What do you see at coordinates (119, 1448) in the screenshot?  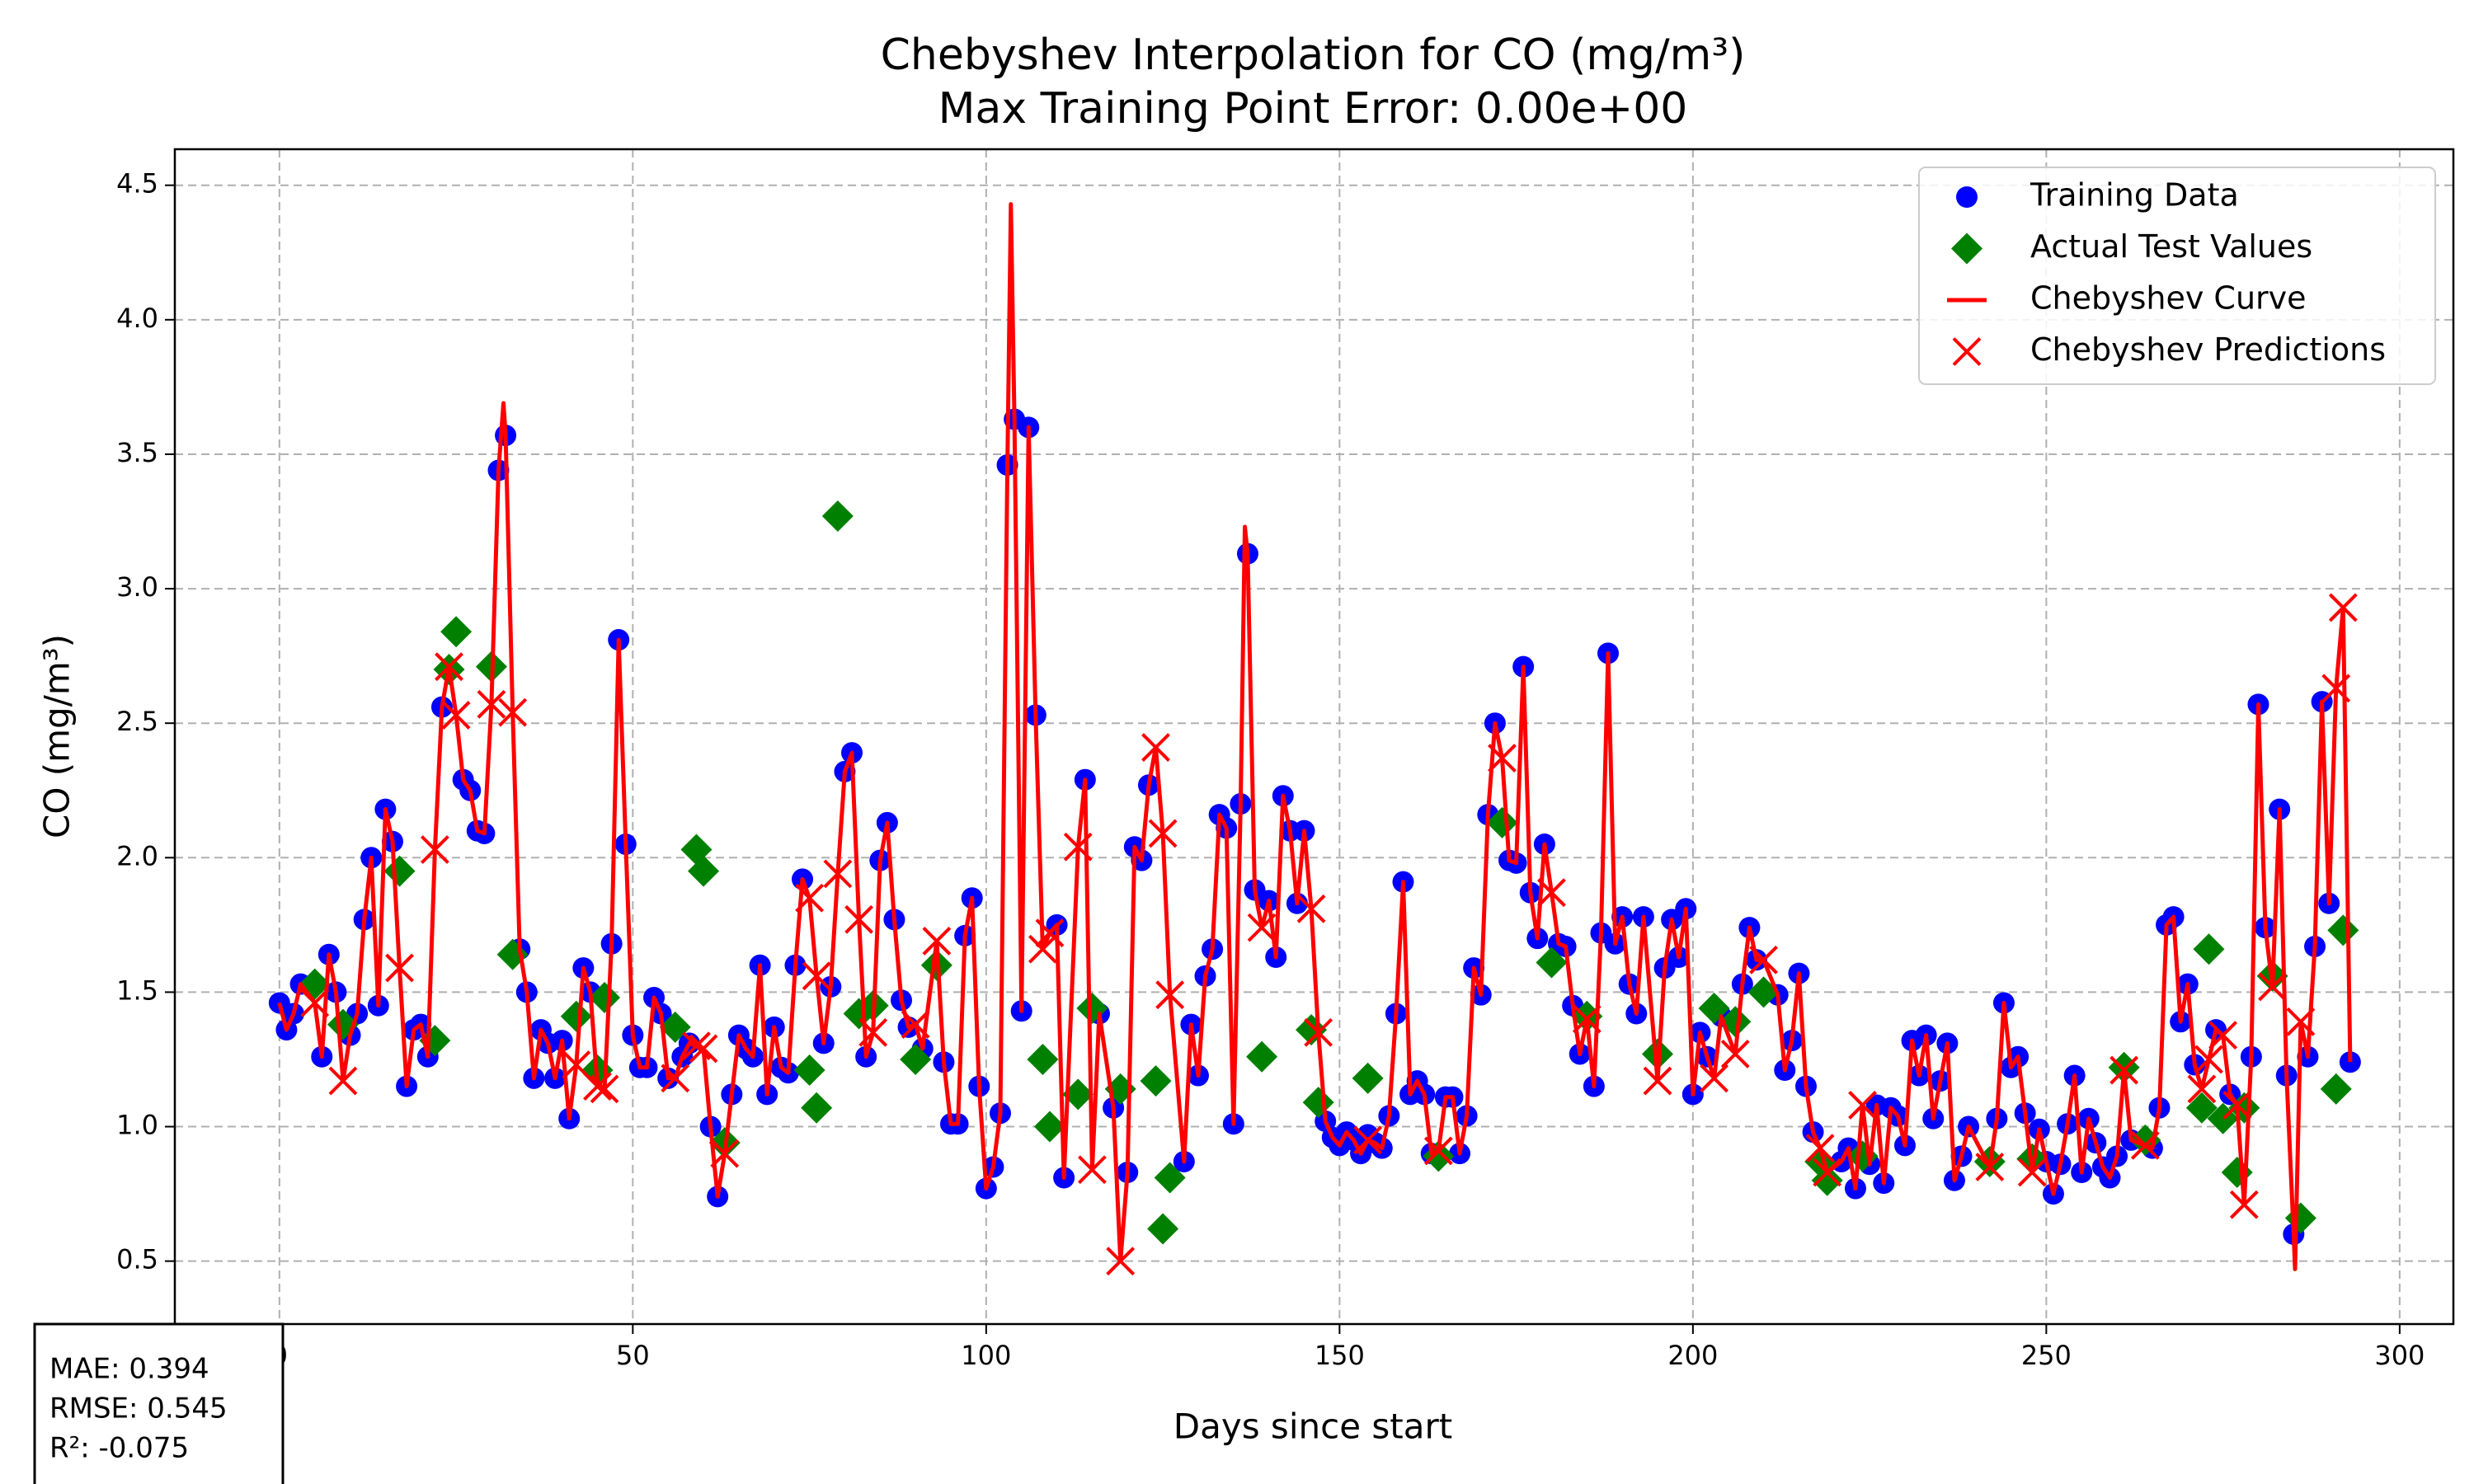 I see `metric-r2: R²: -0.075` at bounding box center [119, 1448].